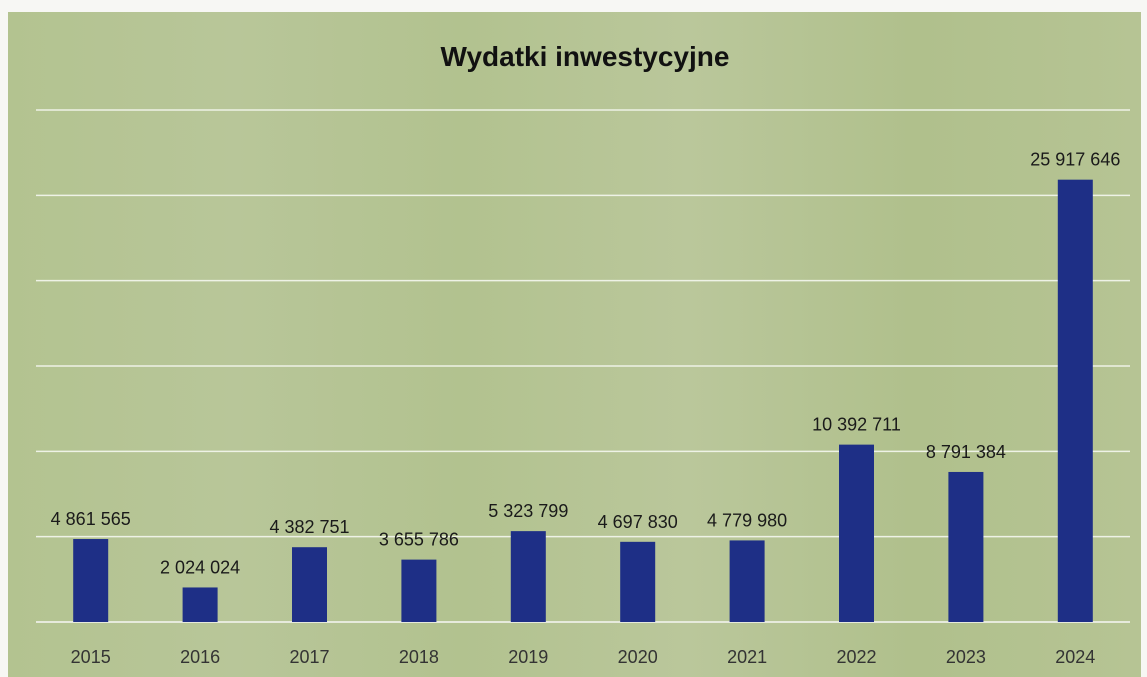 This screenshot has height=677, width=1147. What do you see at coordinates (1075, 657) in the screenshot?
I see `x-tick-2024: 2024` at bounding box center [1075, 657].